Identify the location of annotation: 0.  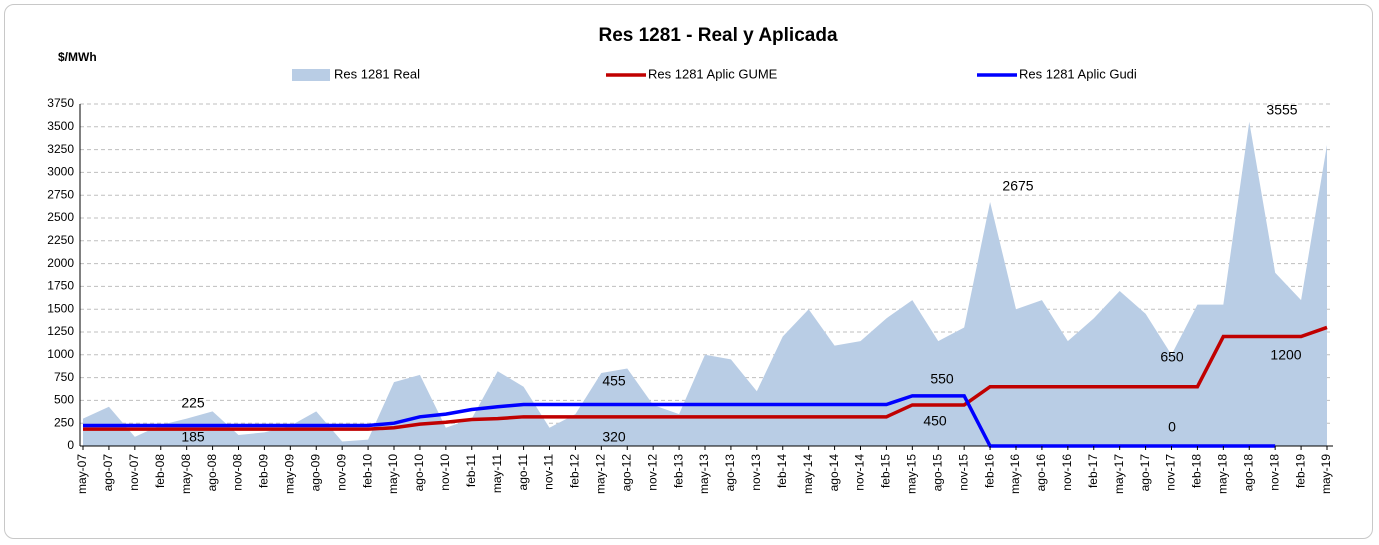
(1172, 427).